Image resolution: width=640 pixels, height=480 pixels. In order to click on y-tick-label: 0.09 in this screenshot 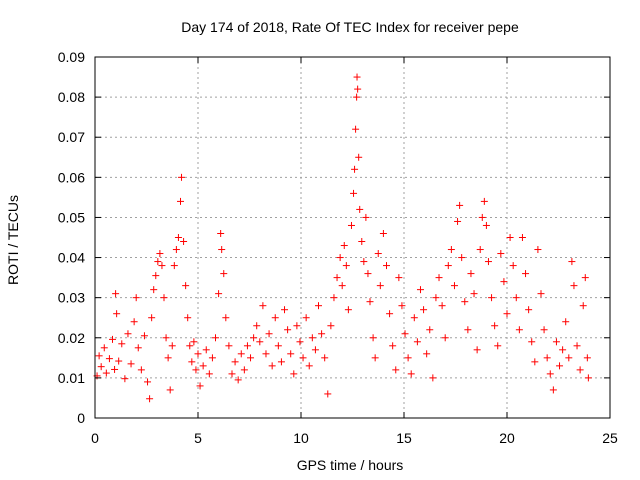, I will do `click(71, 57)`.